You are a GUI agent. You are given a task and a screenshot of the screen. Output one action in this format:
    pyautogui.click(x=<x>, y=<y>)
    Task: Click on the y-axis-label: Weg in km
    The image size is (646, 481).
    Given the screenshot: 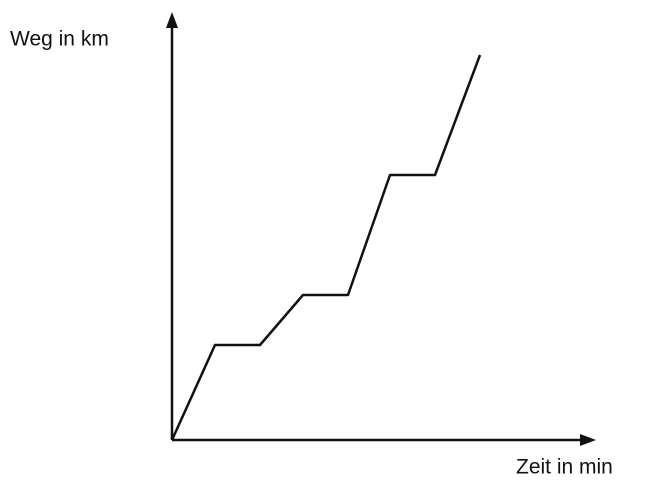 What is the action you would take?
    pyautogui.click(x=59, y=39)
    